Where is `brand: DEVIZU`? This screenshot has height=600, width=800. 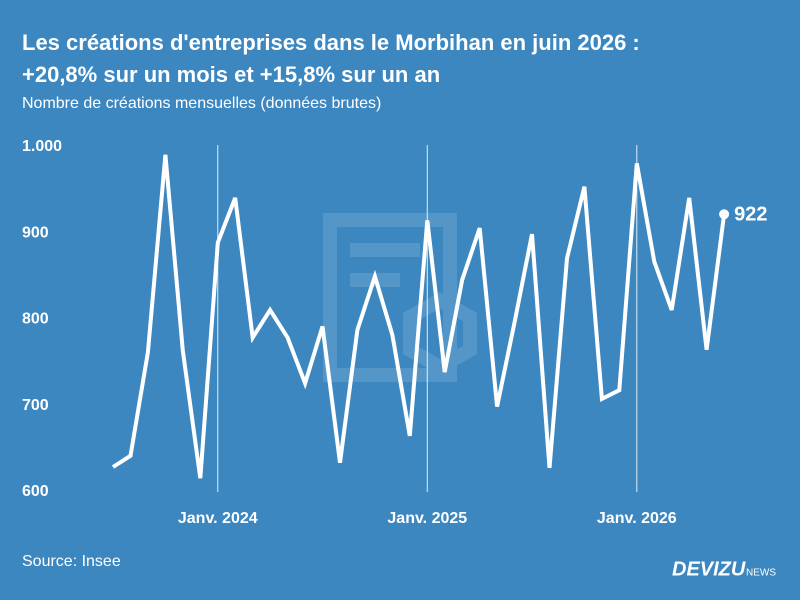 brand: DEVIZU is located at coordinates (709, 569).